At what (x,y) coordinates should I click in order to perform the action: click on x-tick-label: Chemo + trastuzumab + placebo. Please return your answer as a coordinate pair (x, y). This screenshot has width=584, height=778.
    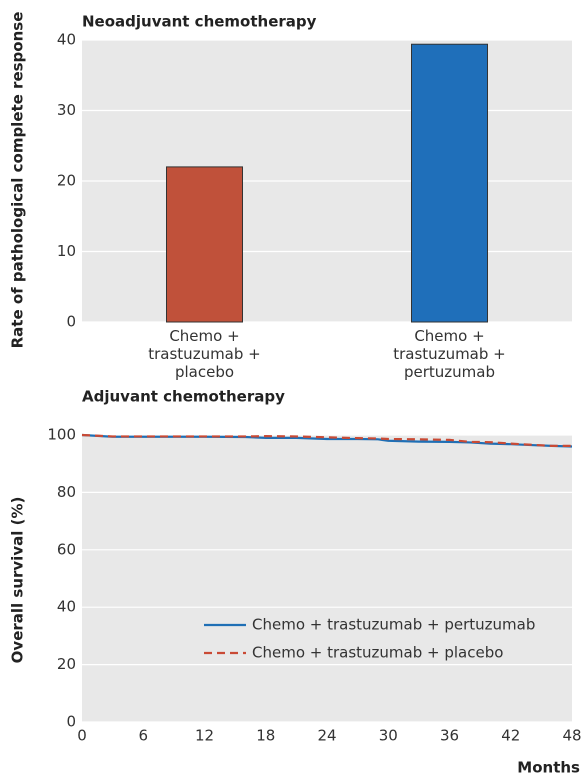
    Looking at the image, I should click on (204, 354).